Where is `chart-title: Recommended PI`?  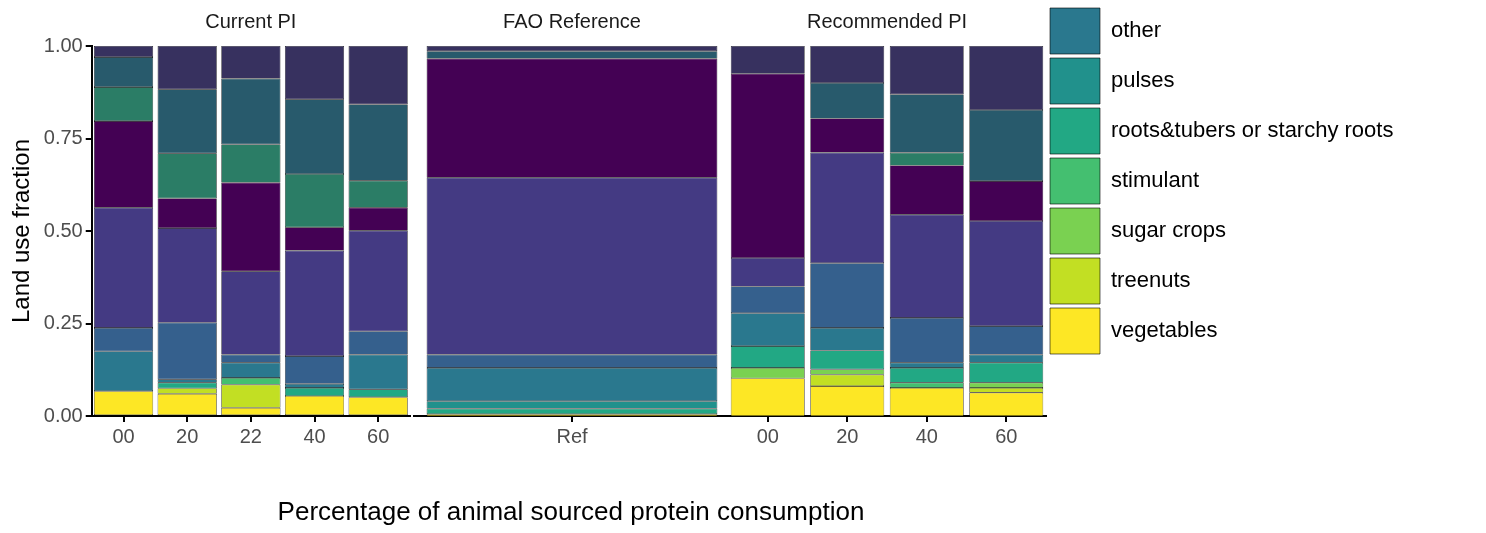
chart-title: Recommended PI is located at coordinates (887, 20).